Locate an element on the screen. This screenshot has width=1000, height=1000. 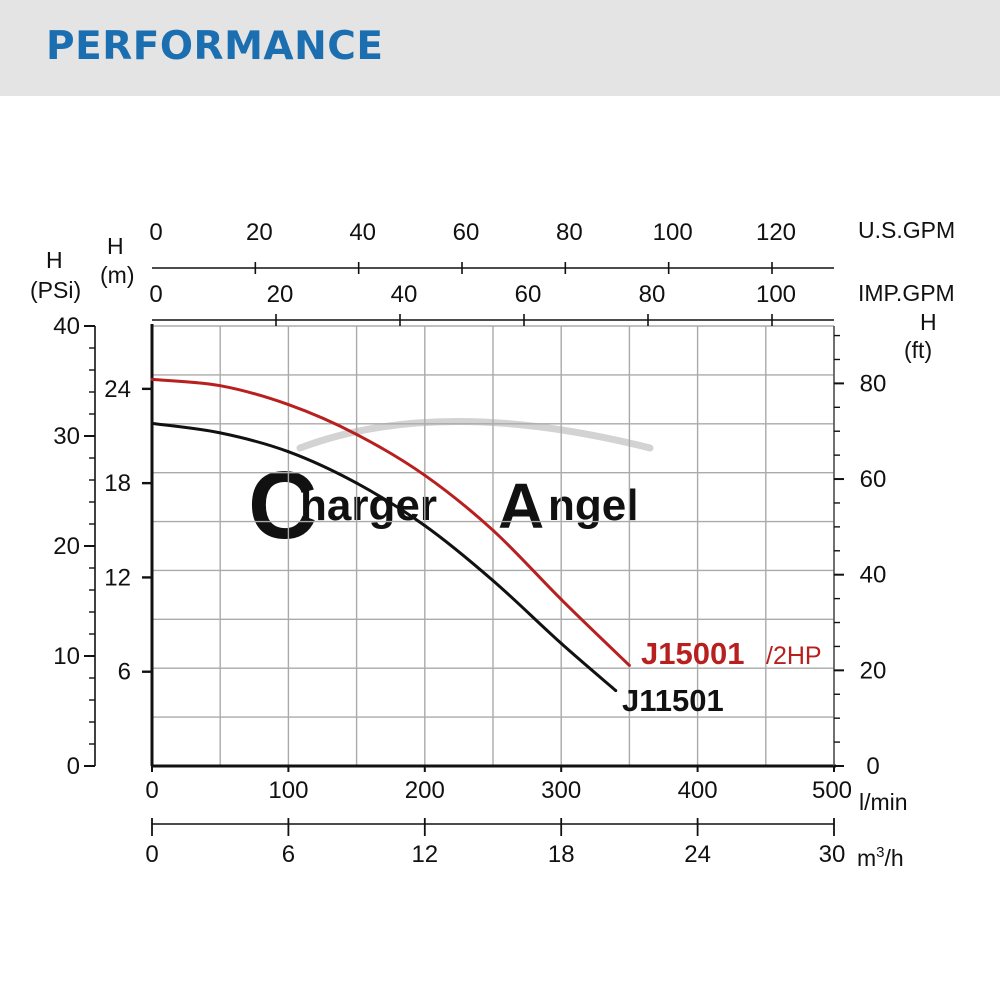
watermark-initial-a: A is located at coordinates (521, 506).